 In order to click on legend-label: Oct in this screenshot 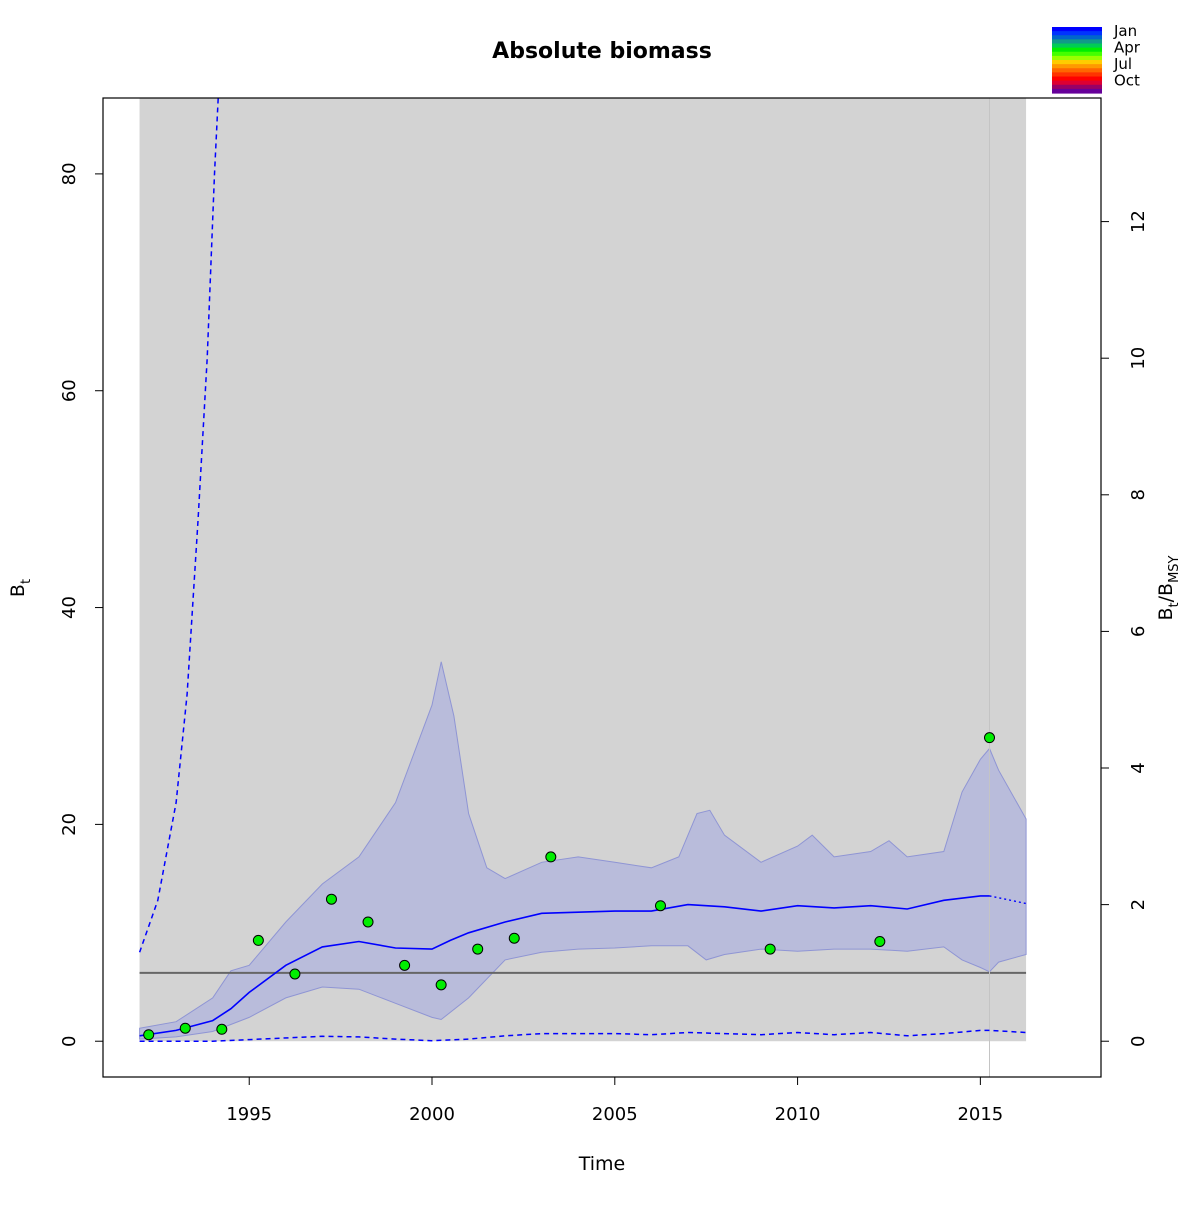, I will do `click(1127, 81)`.